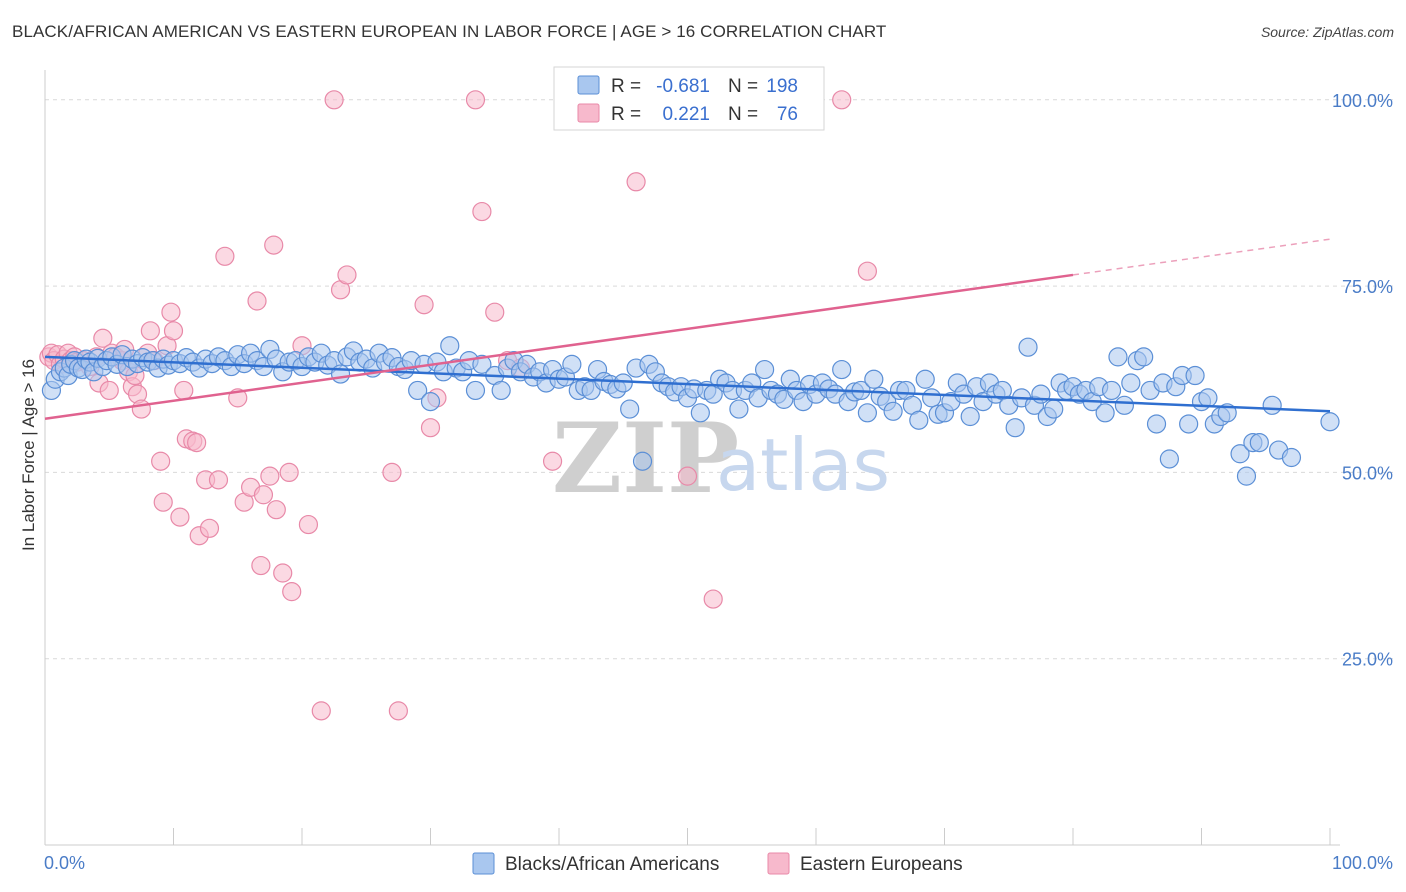  I want to click on source-label: Source: ZipAtlas.com, so click(1327, 32).